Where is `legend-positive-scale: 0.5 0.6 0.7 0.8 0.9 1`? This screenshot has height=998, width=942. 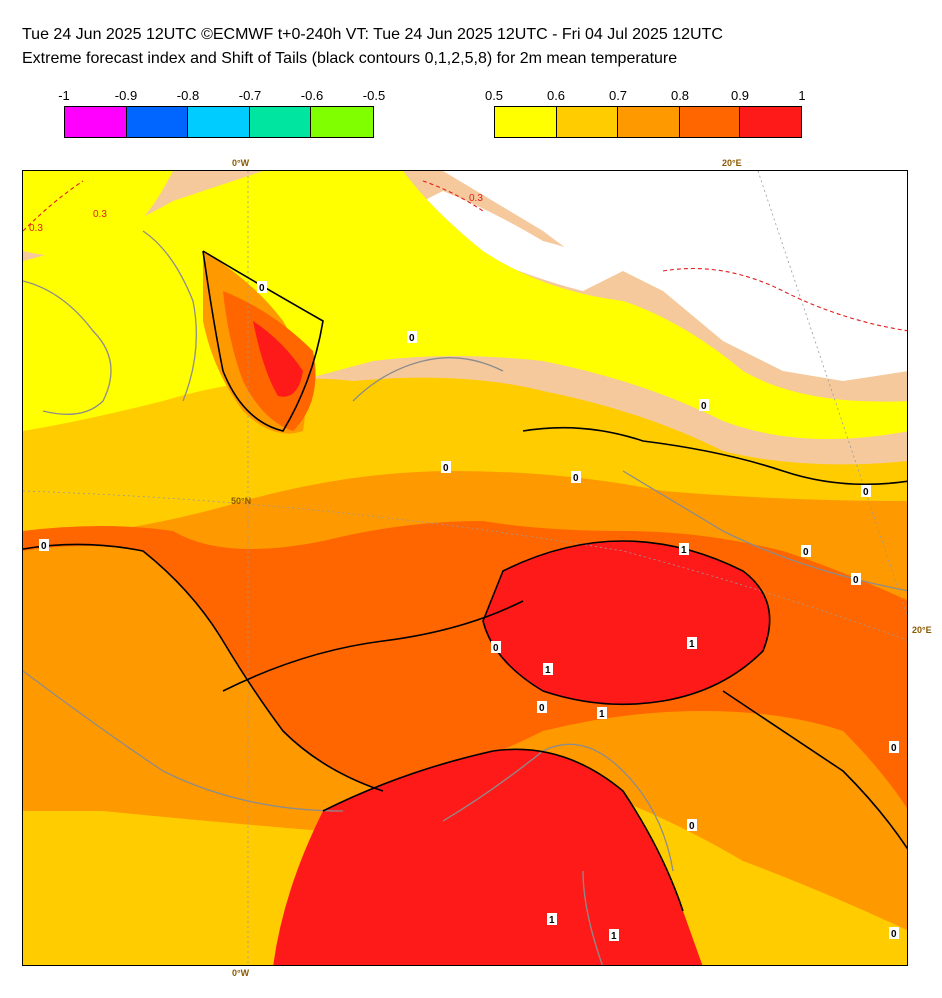 legend-positive-scale: 0.5 0.6 0.7 0.8 0.9 1 is located at coordinates (645, 113).